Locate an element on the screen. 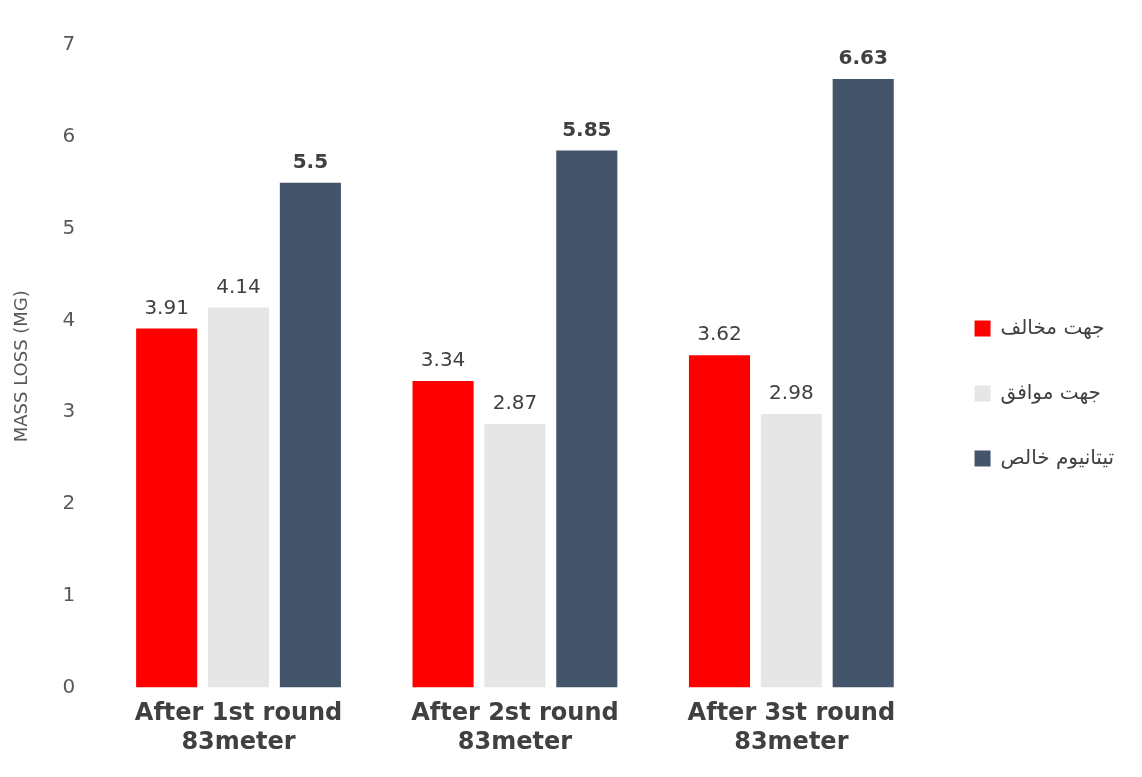 The width and height of the screenshot is (1142, 777). y-tick-label: 3 is located at coordinates (69, 410).